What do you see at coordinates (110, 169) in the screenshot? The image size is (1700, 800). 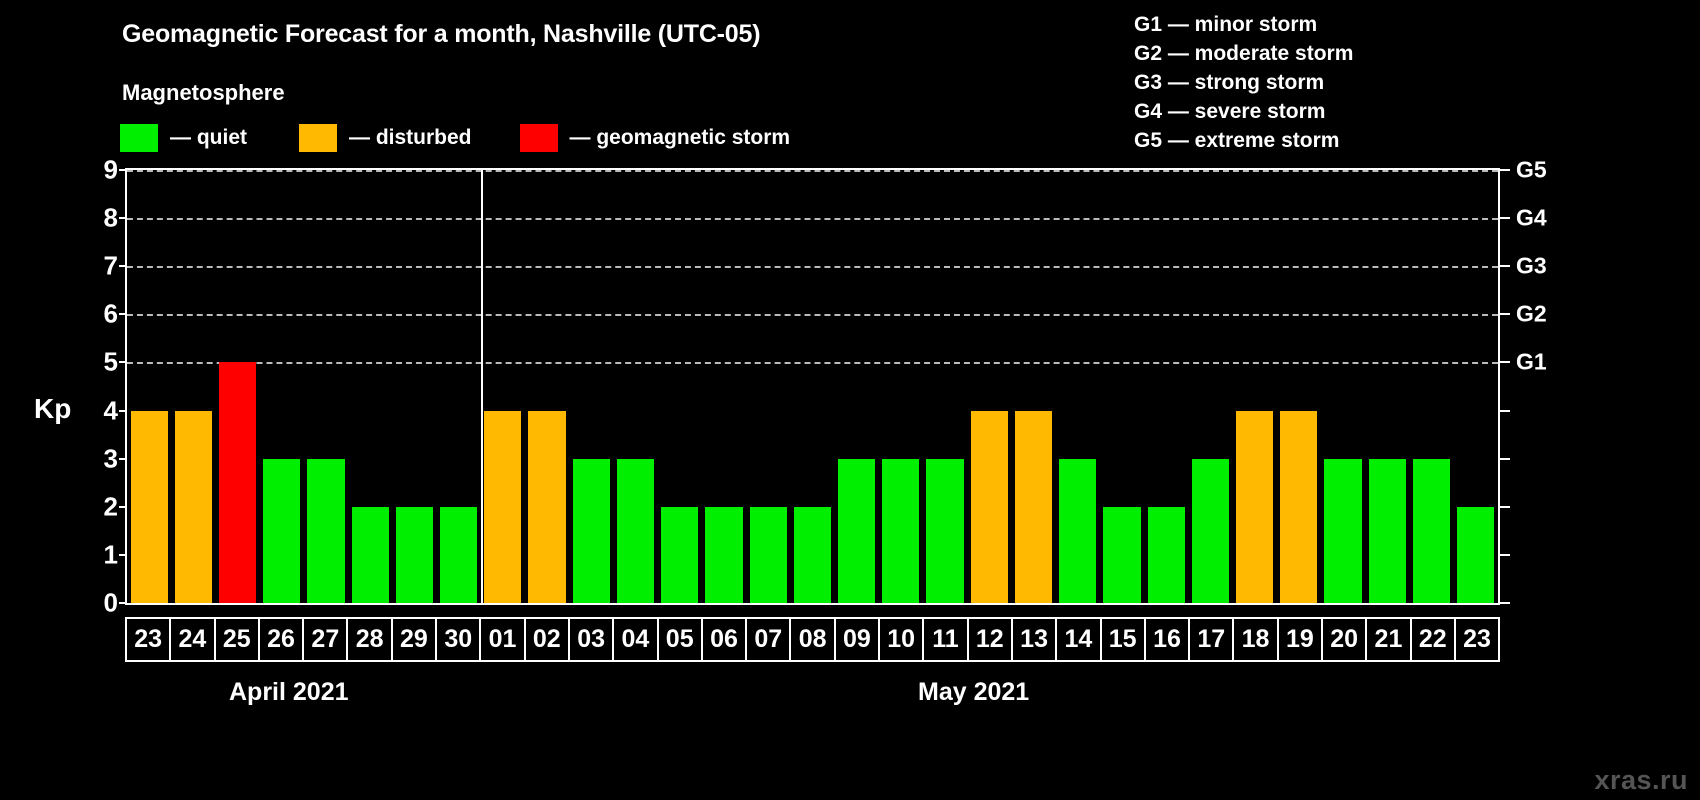 I see `y-tick-label-9: 9` at bounding box center [110, 169].